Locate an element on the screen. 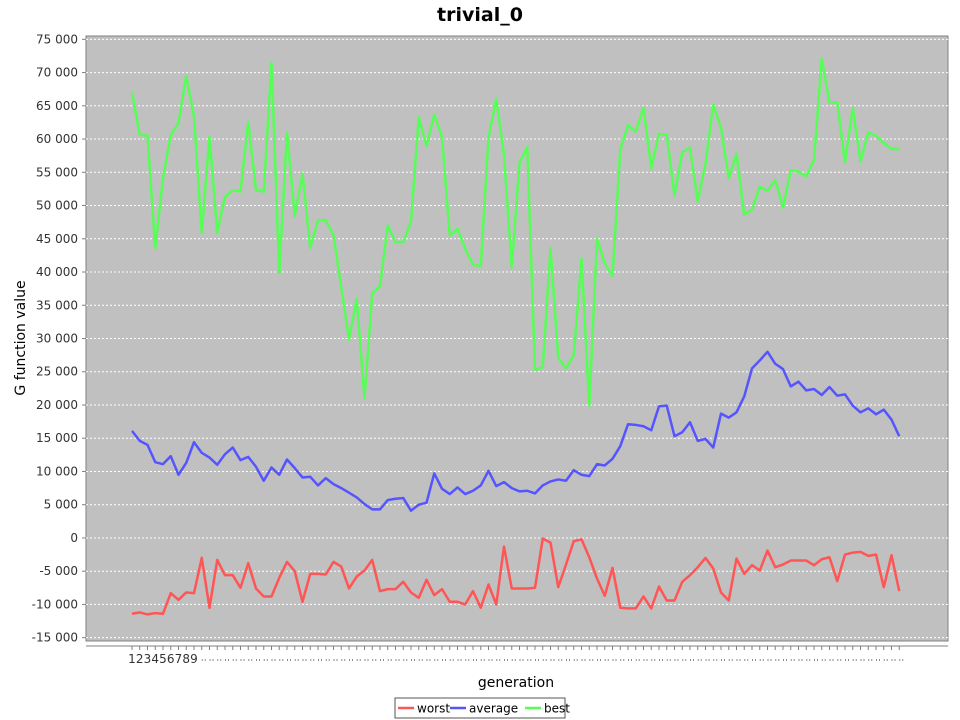  y-tick-label: 45 000 is located at coordinates (57, 239).